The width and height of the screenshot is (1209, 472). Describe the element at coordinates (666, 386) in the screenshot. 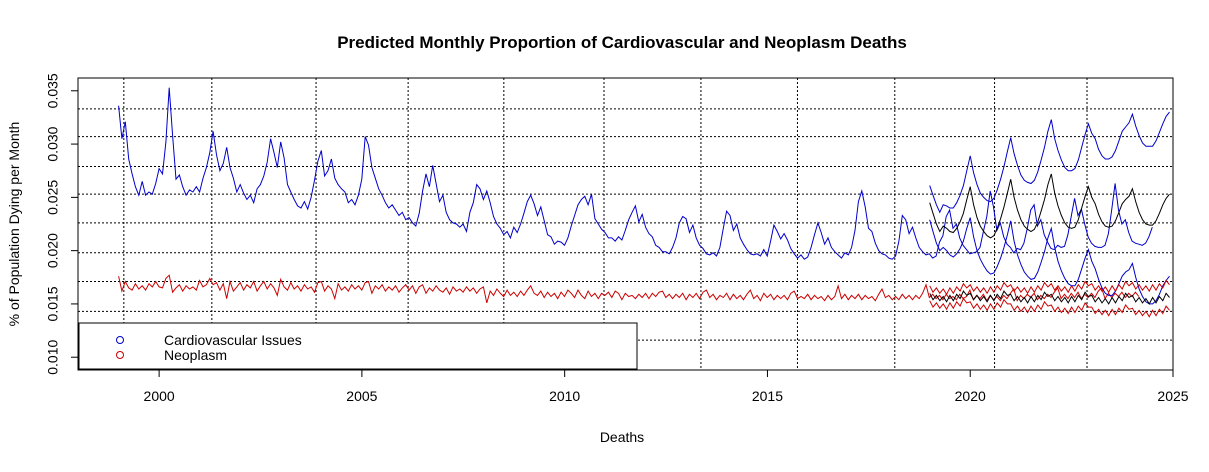

I see `x-axis: 2000 2005 2010 2015 2020 2025` at that location.